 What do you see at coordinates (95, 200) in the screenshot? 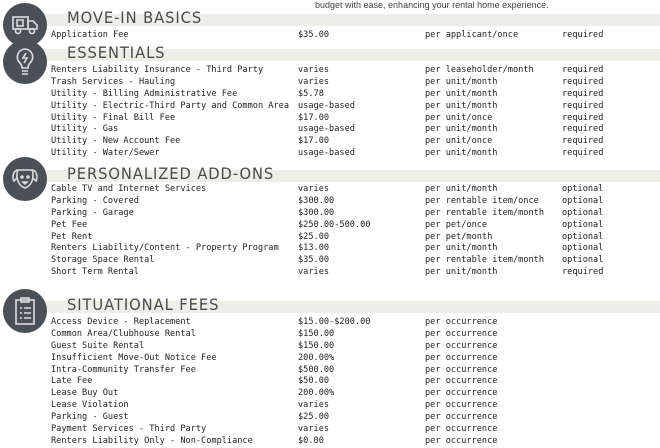
I see `fee-name: Parking - Covered` at bounding box center [95, 200].